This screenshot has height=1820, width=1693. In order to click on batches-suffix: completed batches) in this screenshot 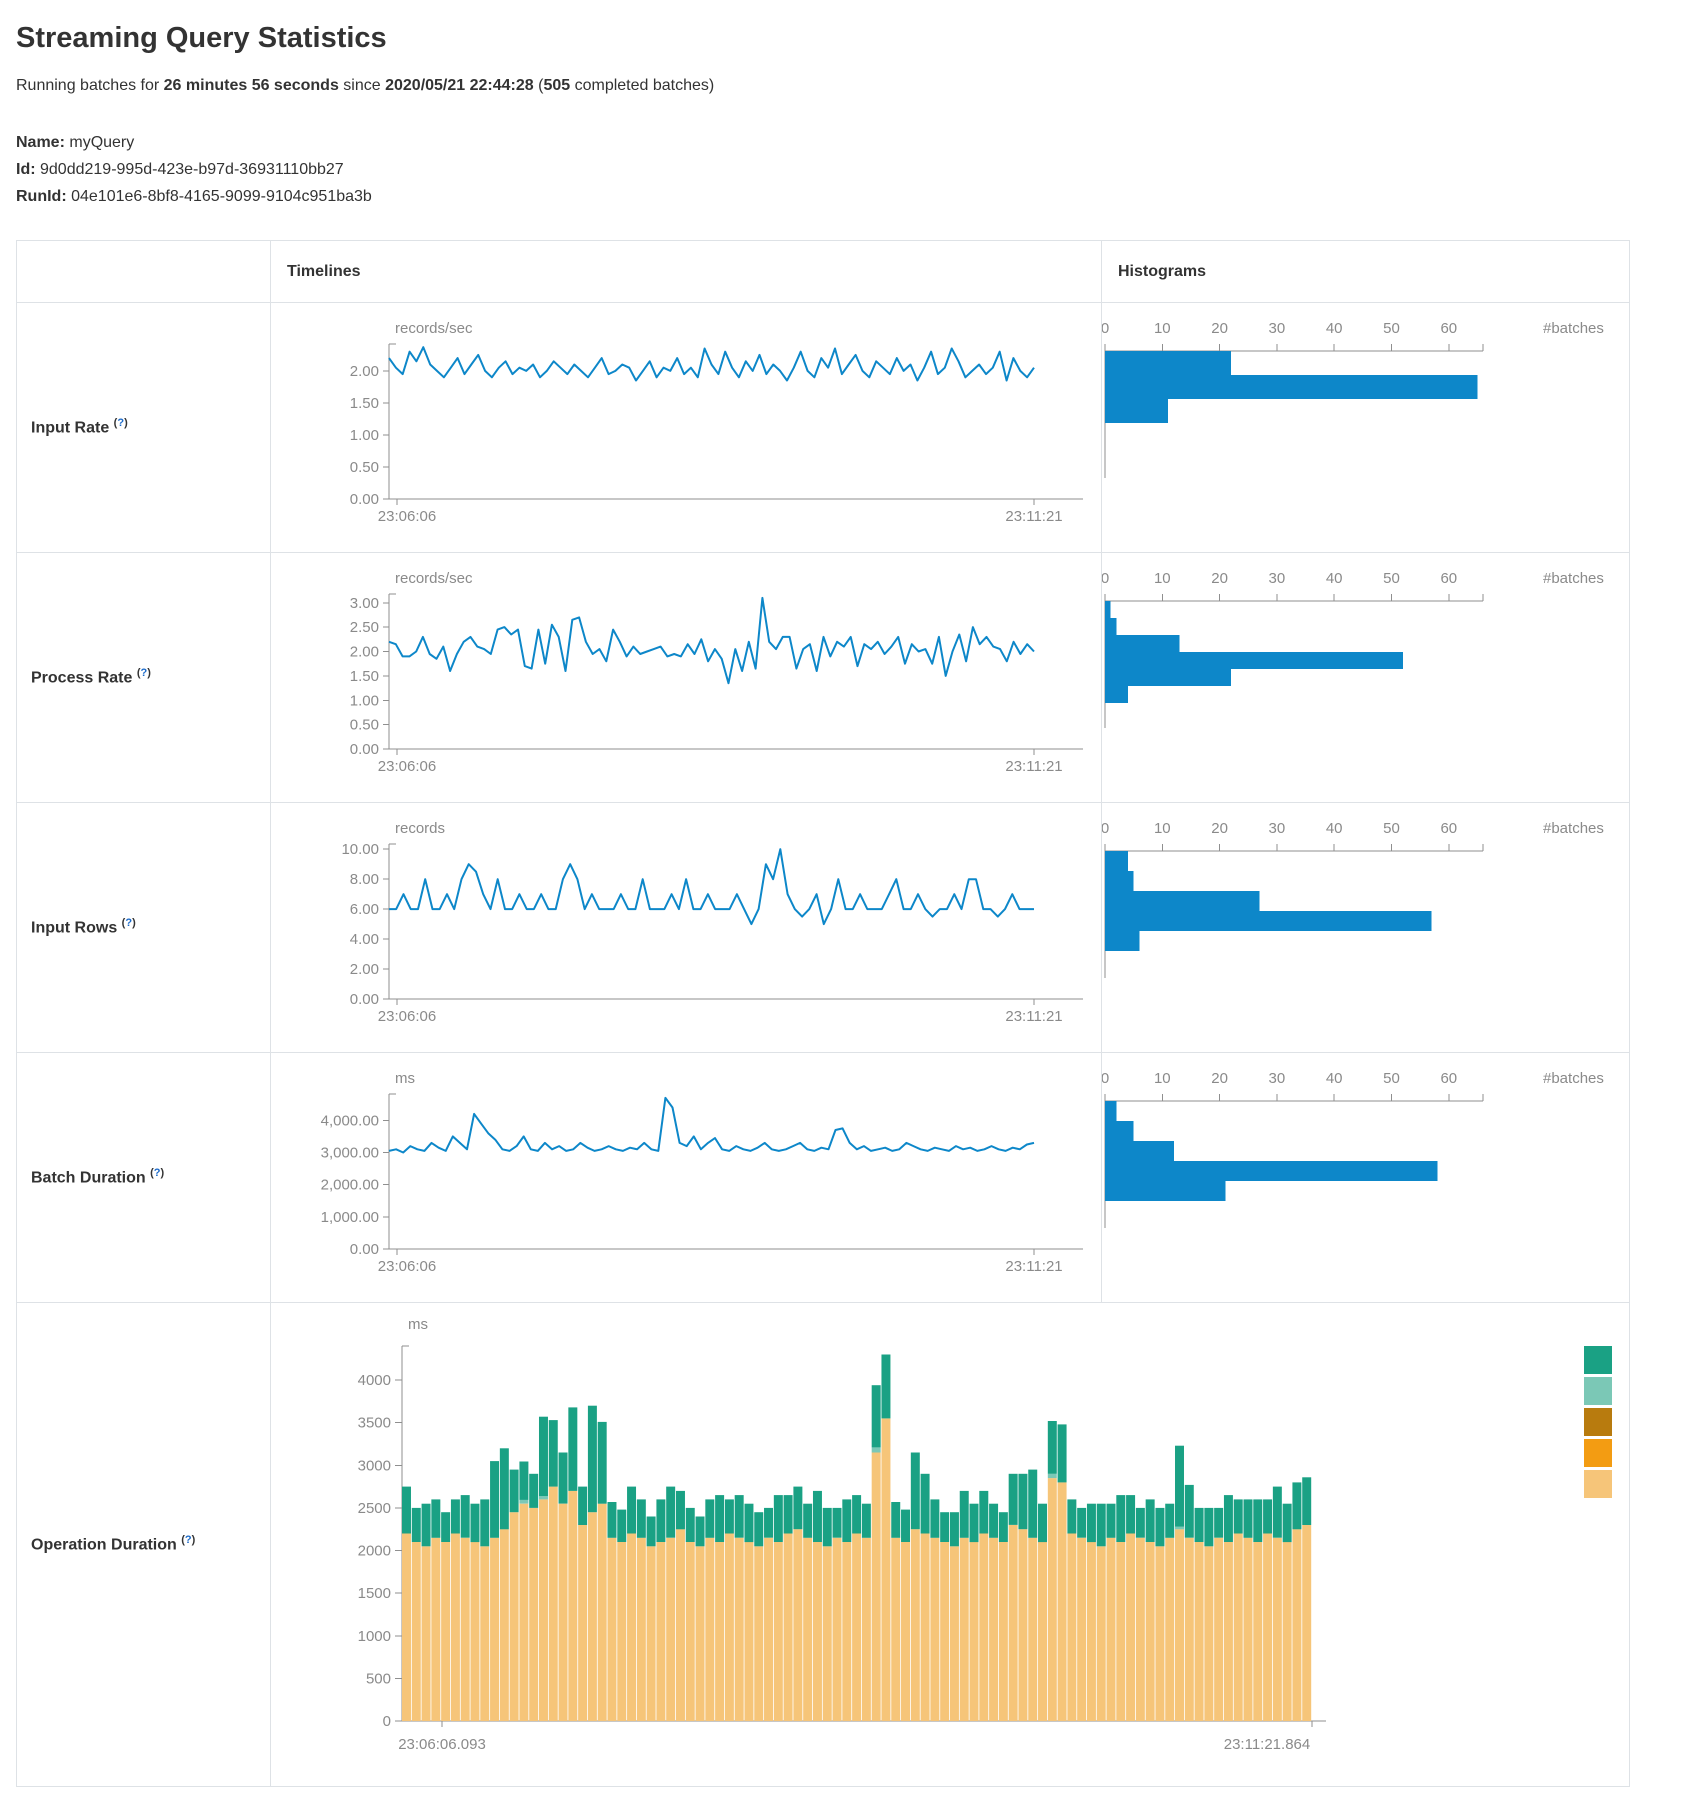, I will do `click(642, 85)`.